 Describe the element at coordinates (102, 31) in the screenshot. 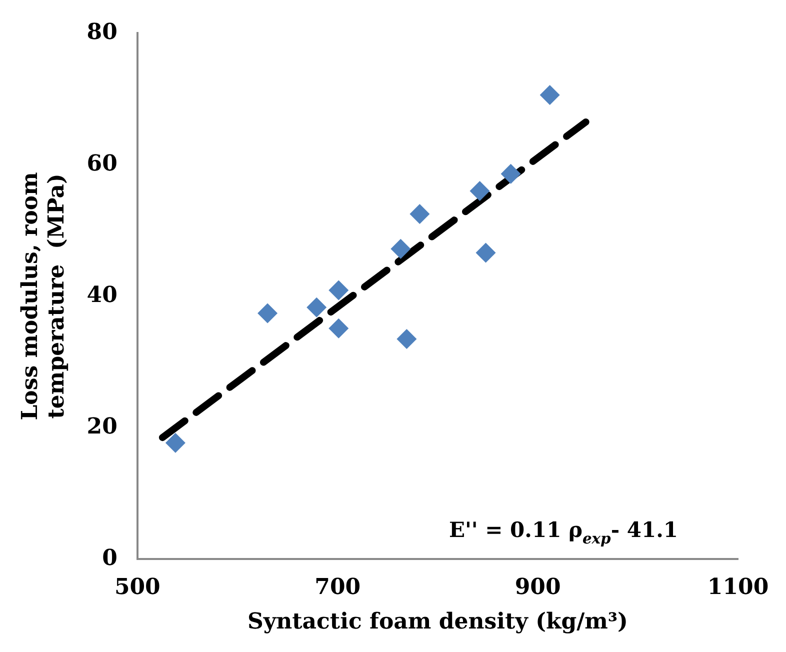

I see `y-tick-label: 80` at that location.